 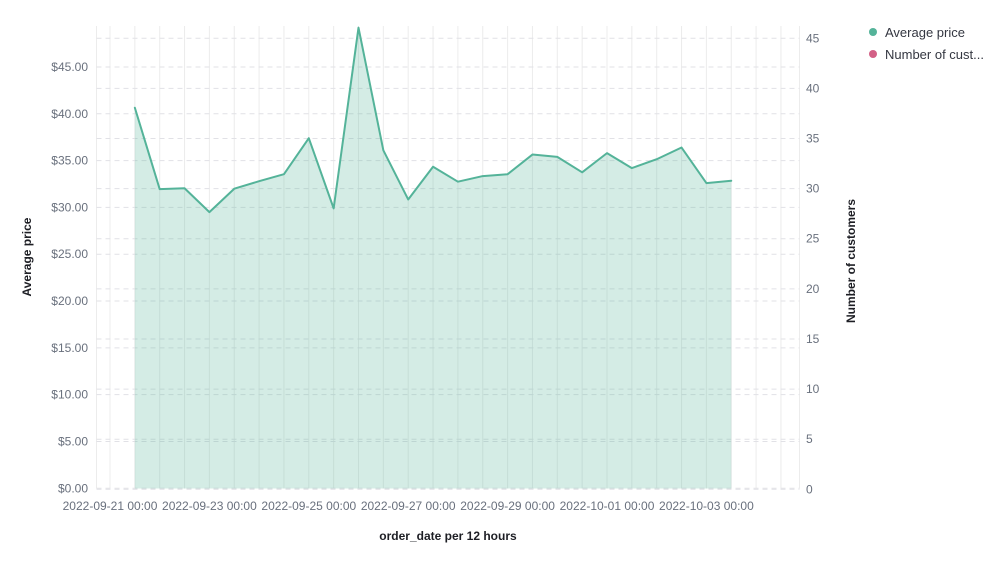 I want to click on x-axis-title: order_date per 12 hours, so click(x=448, y=536).